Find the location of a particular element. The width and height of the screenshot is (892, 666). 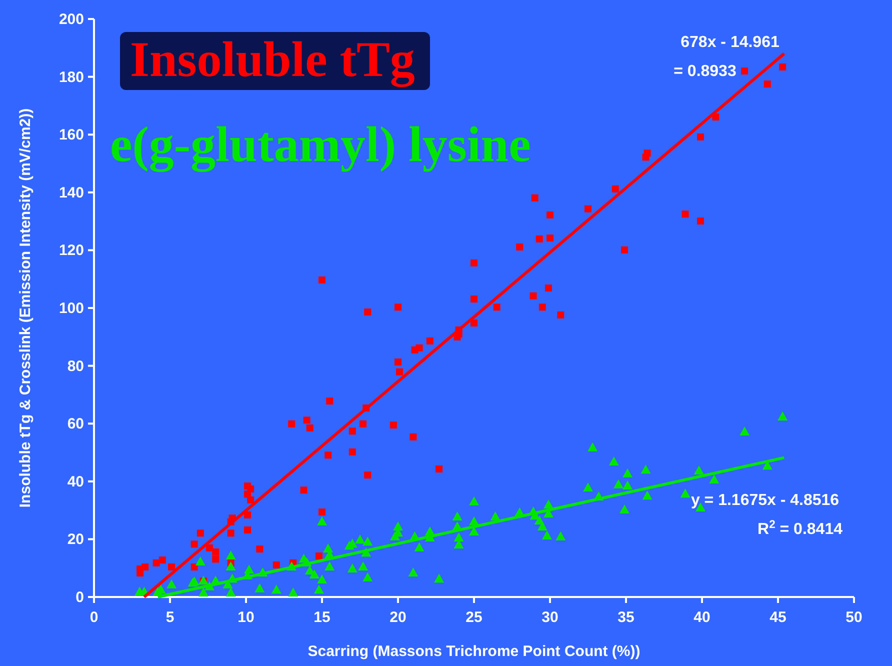

y-tick-label: 100 is located at coordinates (71, 308).